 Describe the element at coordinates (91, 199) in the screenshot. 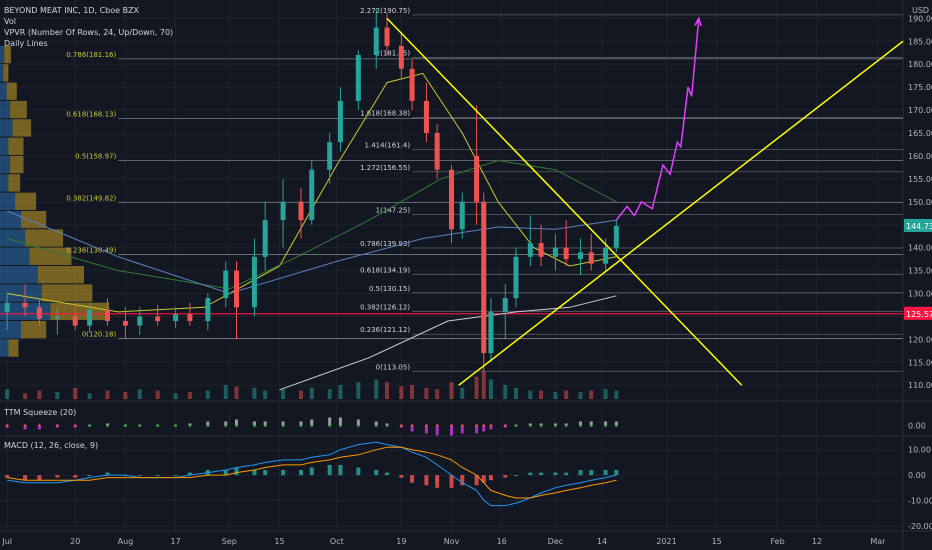

I see `fib-retracement-label: 0.382(149.82)` at that location.